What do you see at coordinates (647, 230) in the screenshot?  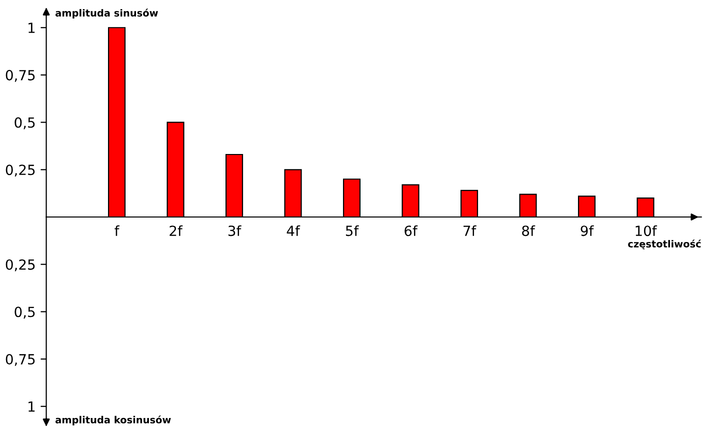 I see `x-tick-label: 10f` at bounding box center [647, 230].